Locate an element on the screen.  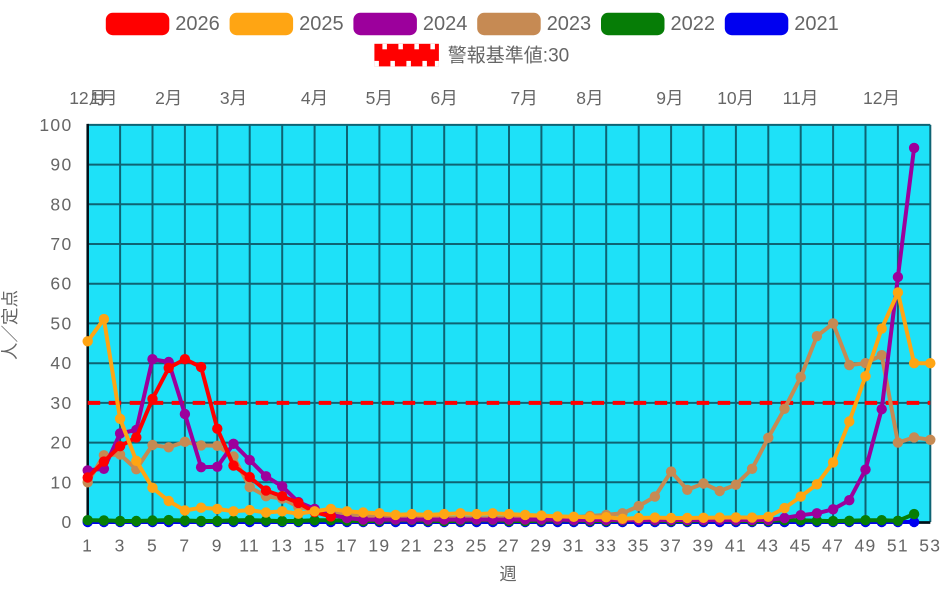
svg-text: 41 is located at coordinates (736, 546).